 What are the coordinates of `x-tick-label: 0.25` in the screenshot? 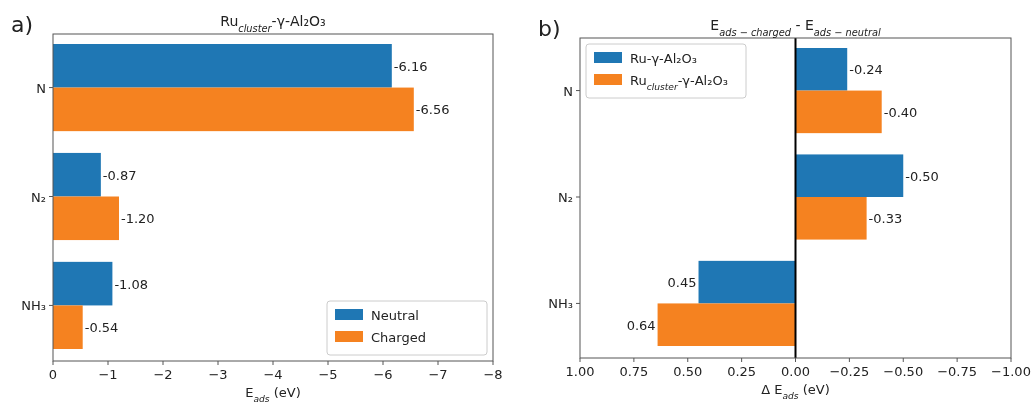 It's located at (742, 371).